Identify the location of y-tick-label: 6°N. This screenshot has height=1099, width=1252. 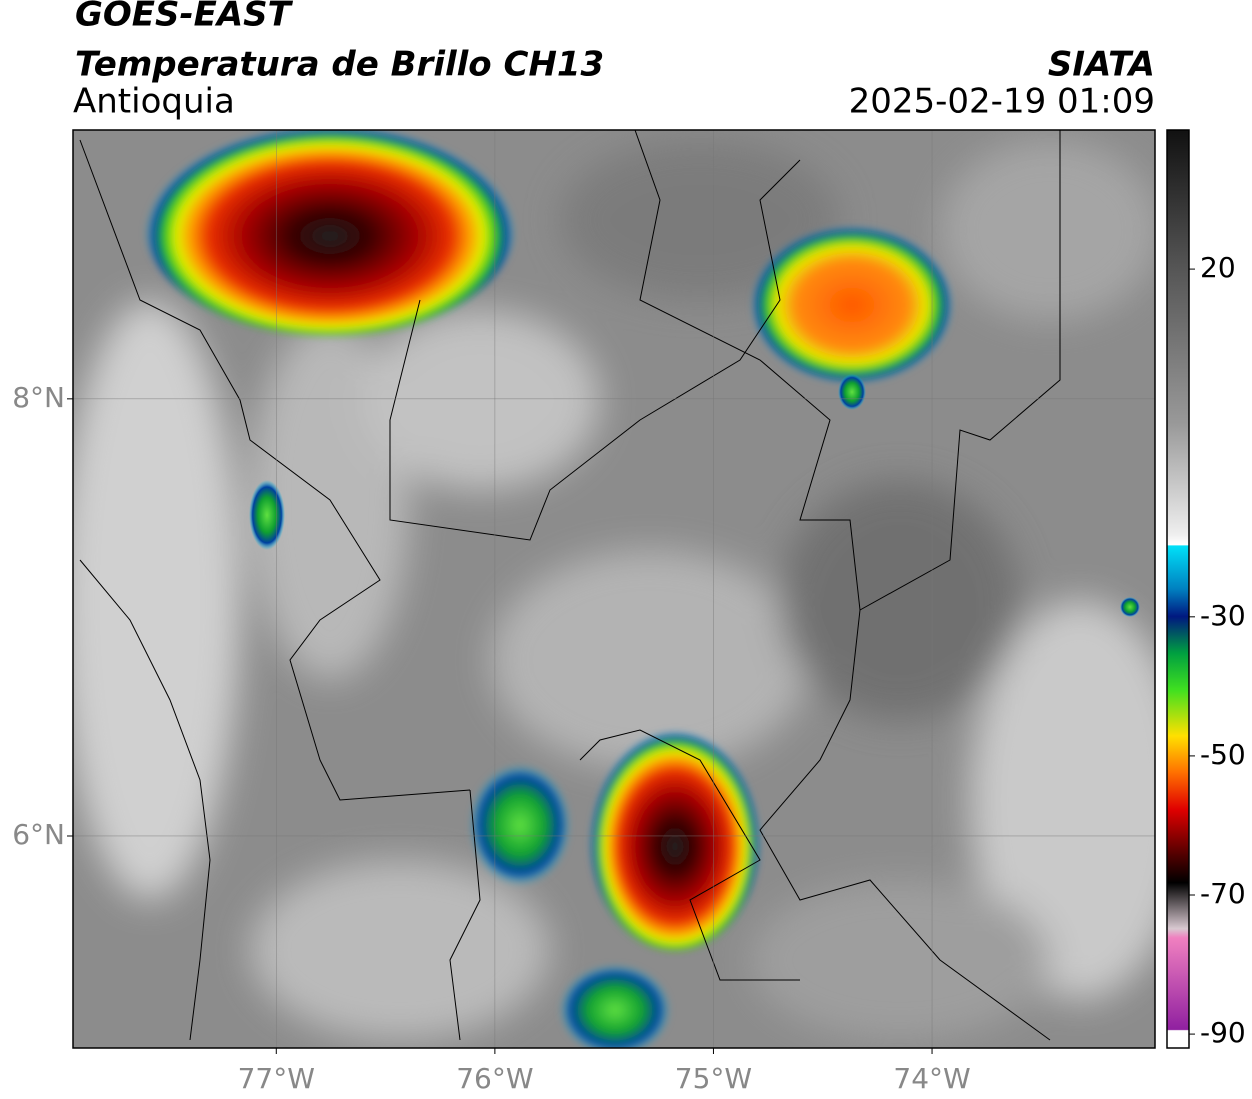
(38, 834).